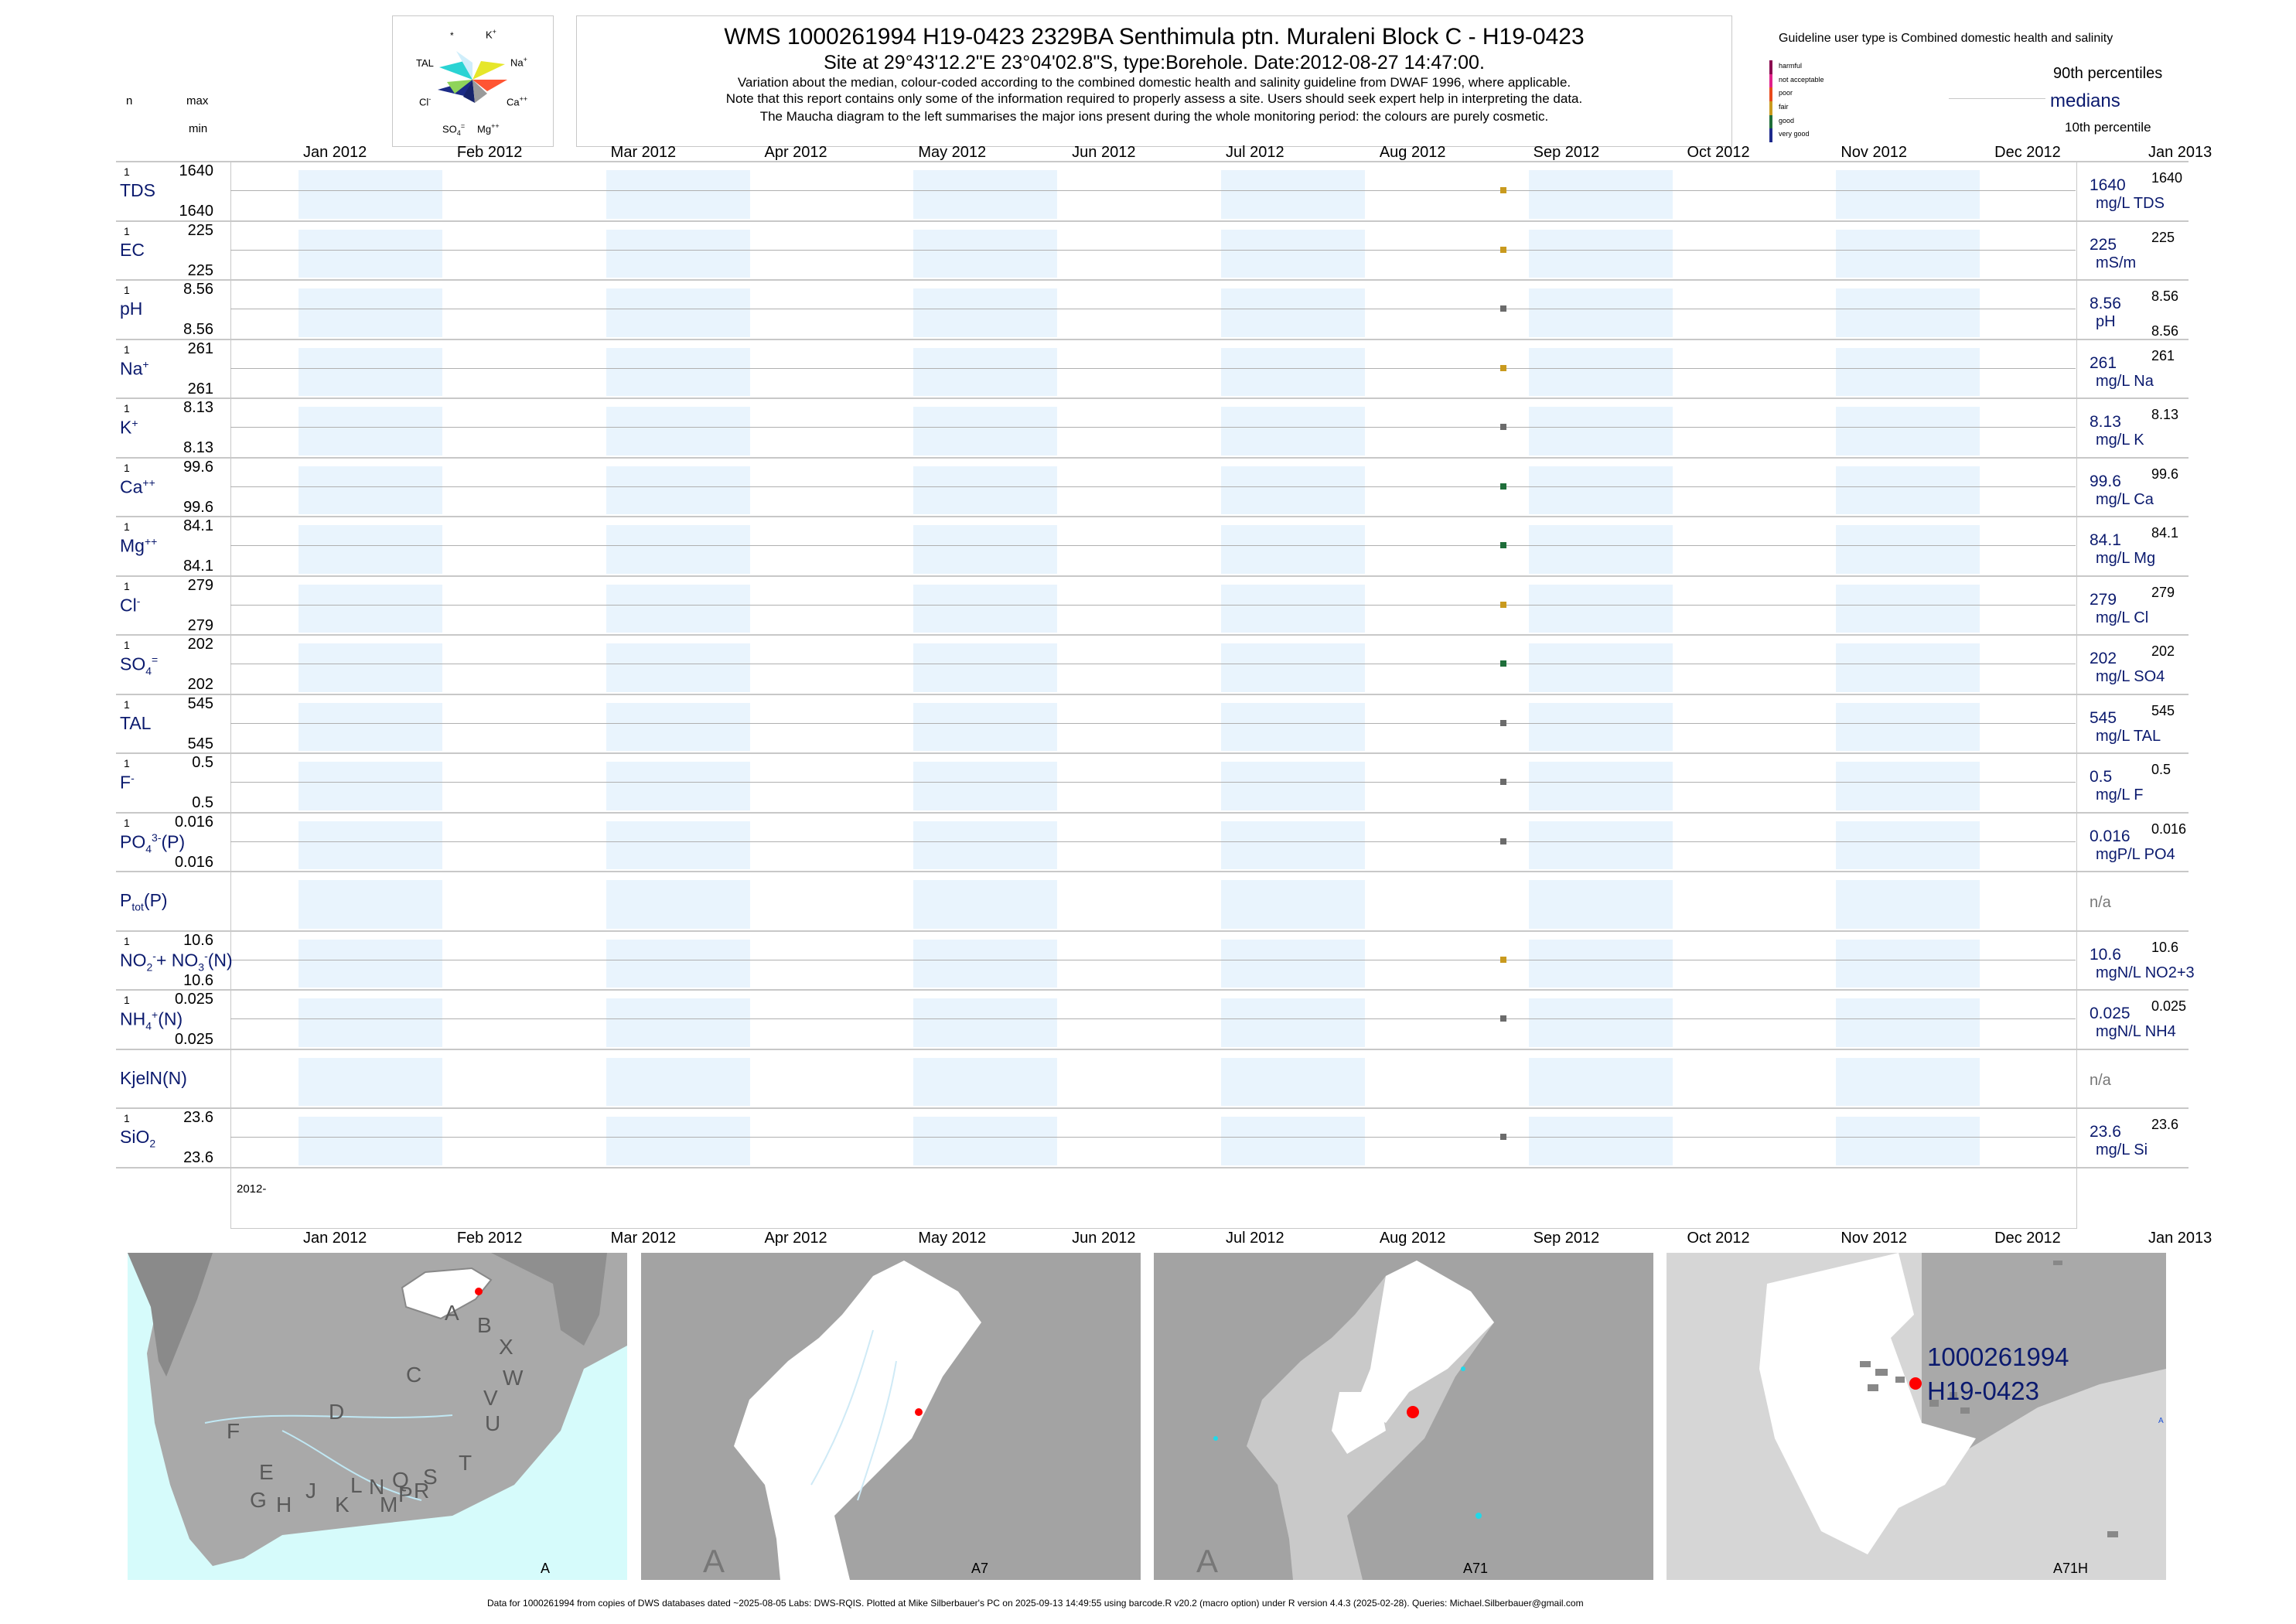 The height and width of the screenshot is (1624, 2296). I want to click on data-point-na, so click(1503, 367).